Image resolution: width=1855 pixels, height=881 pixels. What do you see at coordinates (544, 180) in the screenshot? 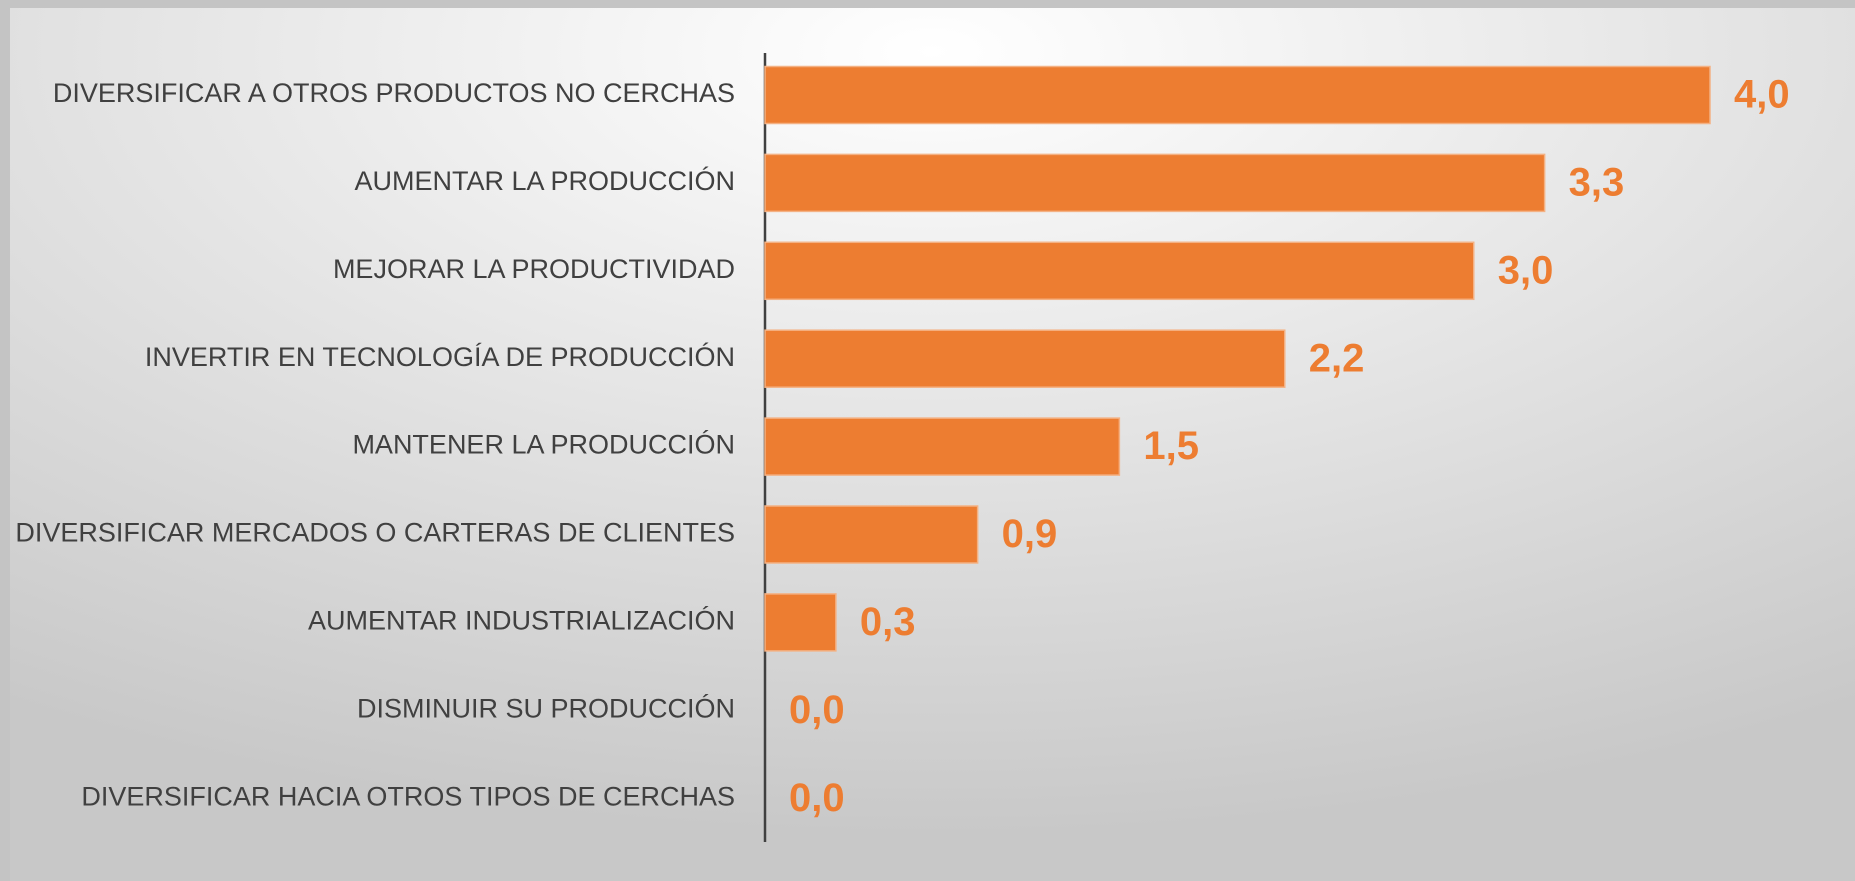
I see `y-tick-label: AUMENTAR LA PRODUCCIÓN` at bounding box center [544, 180].